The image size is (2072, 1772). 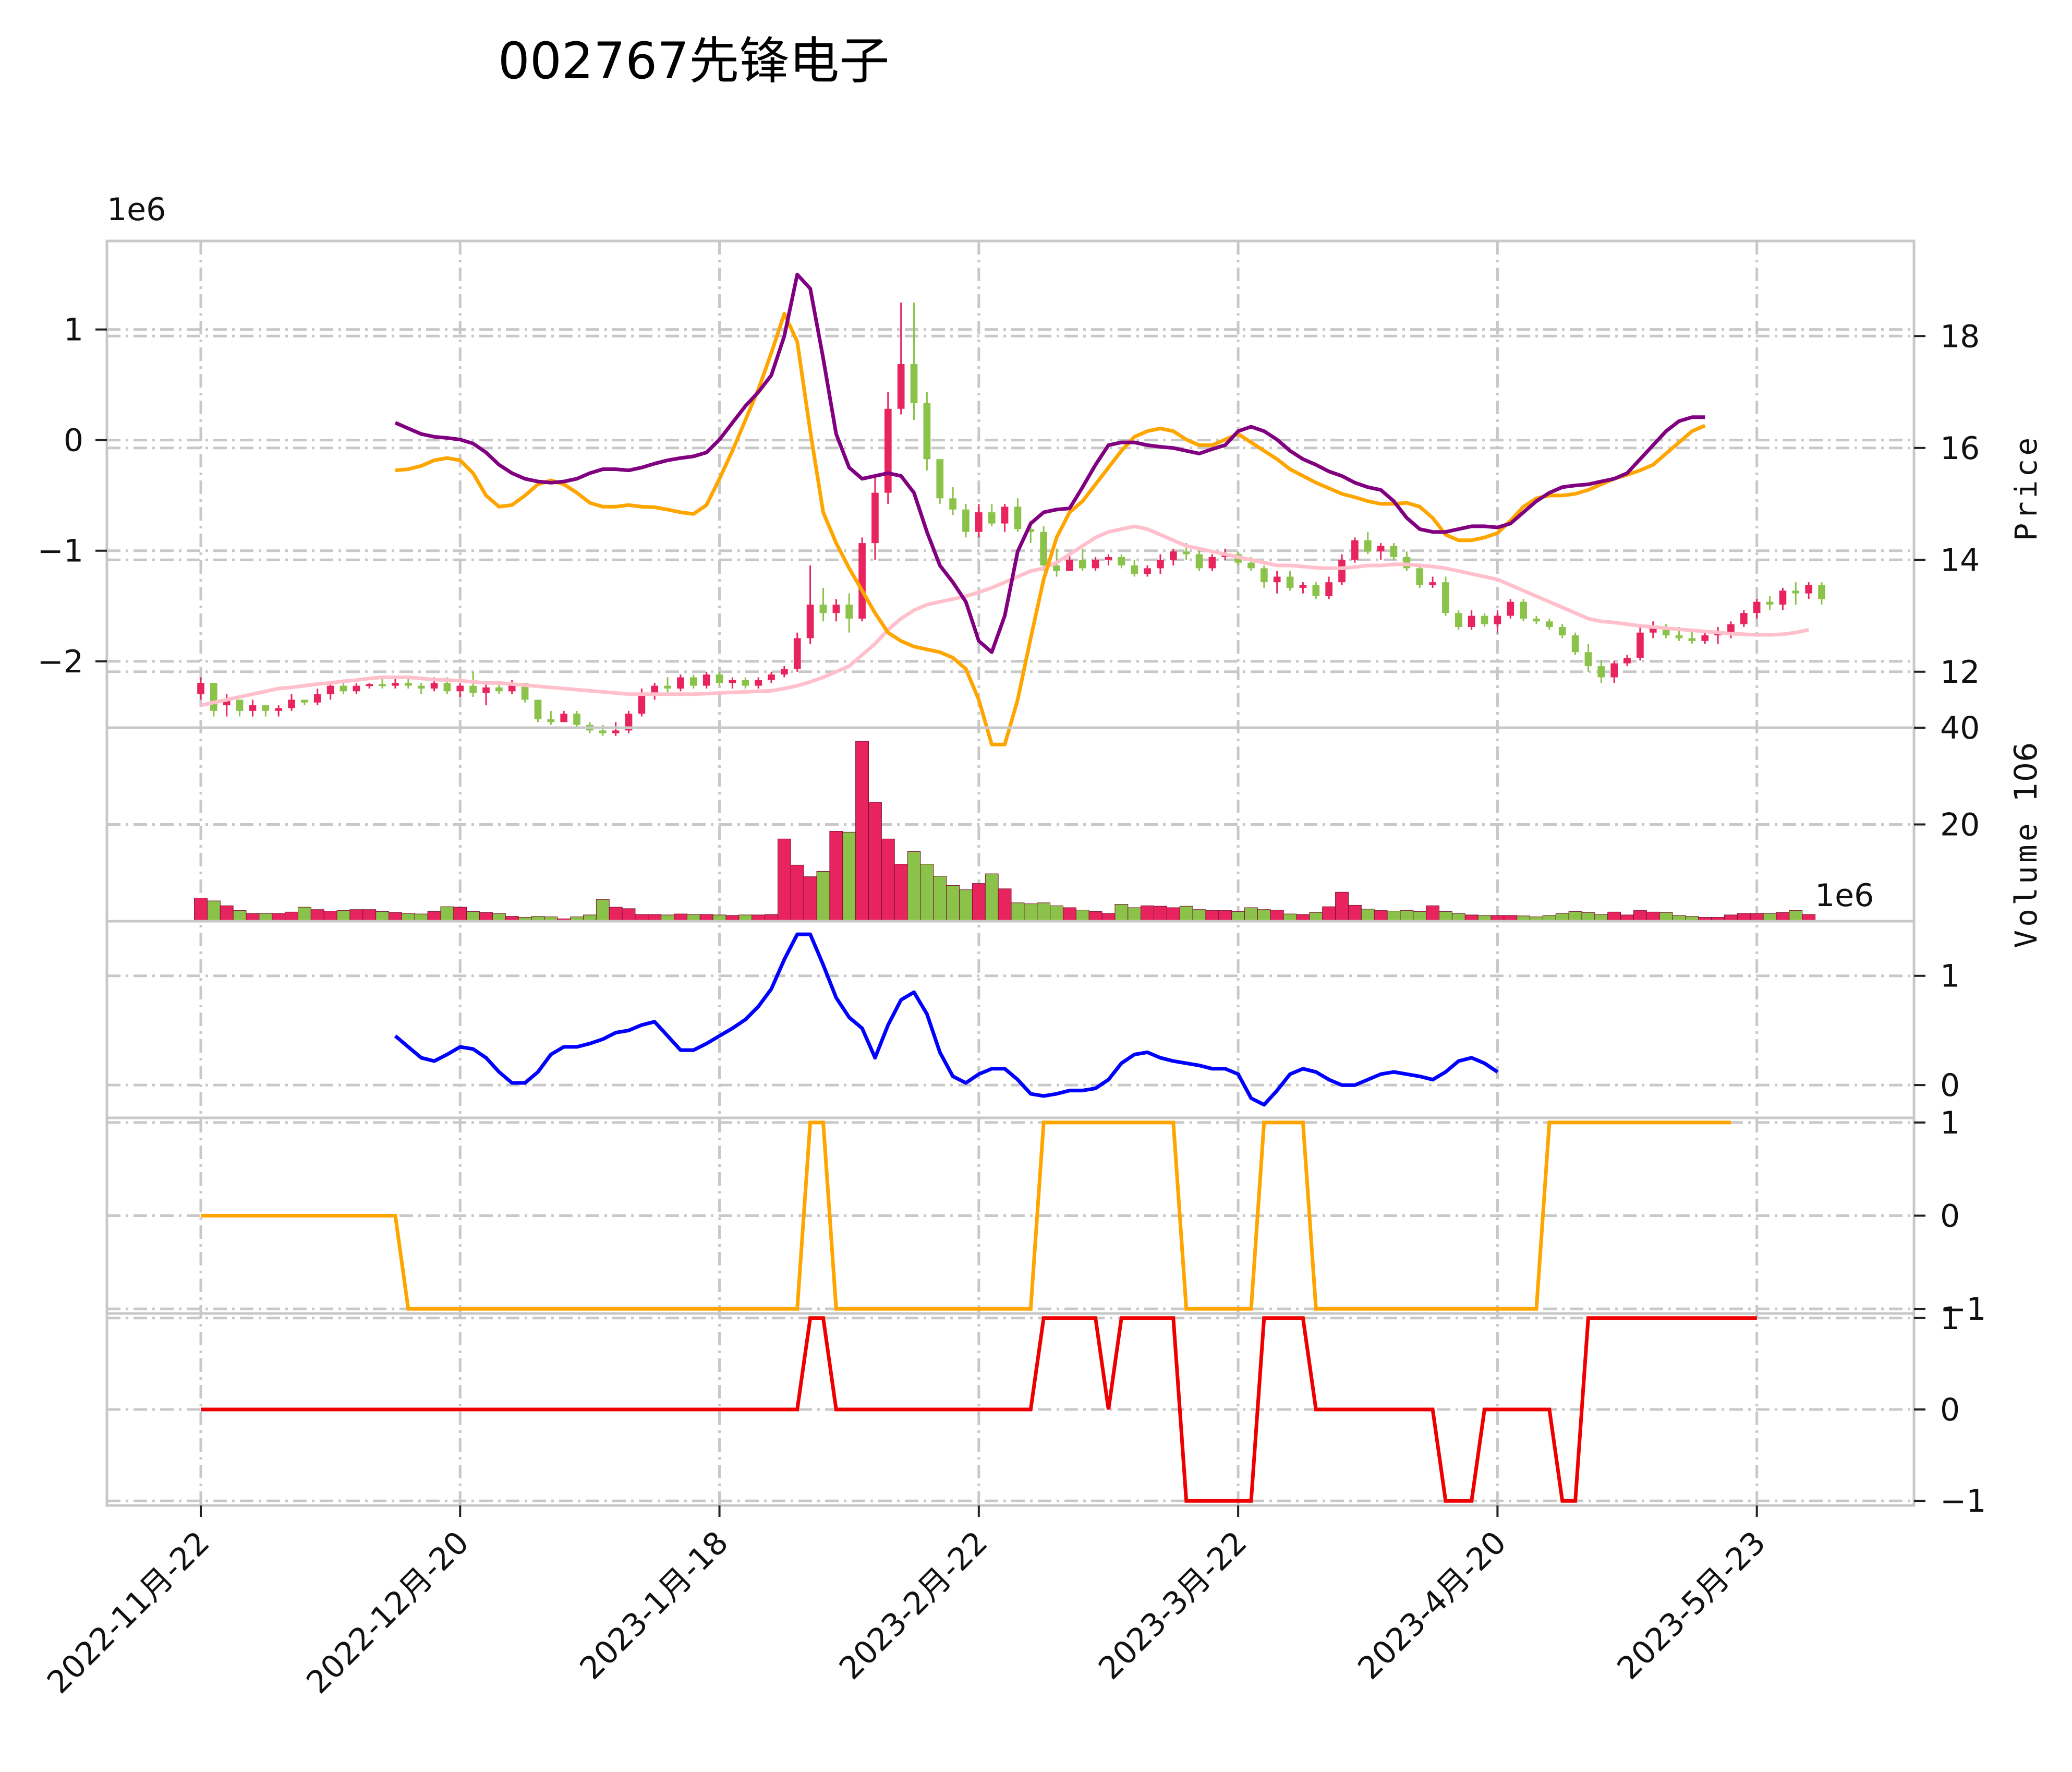 I want to click on volume-offset-text: 106, so click(x=2026, y=772).